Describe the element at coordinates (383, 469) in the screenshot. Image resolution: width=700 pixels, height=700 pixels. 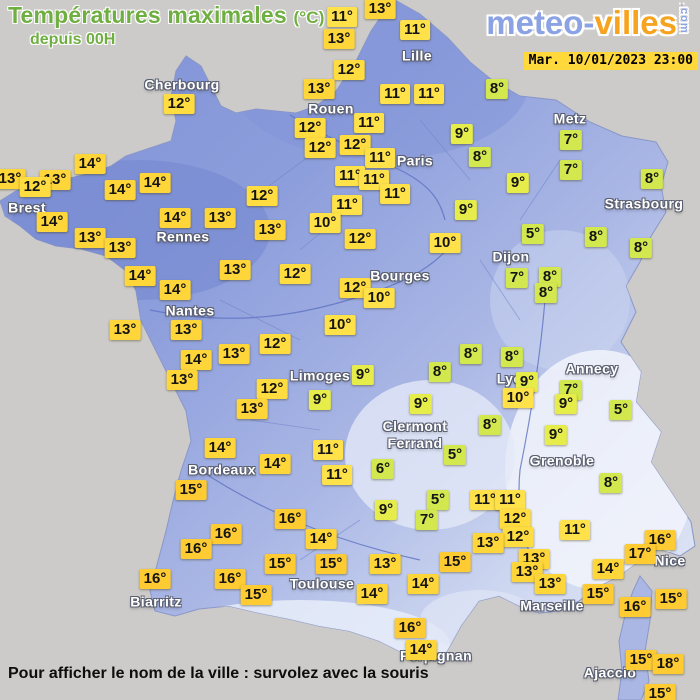
I see `temperature-badge: 6°` at that location.